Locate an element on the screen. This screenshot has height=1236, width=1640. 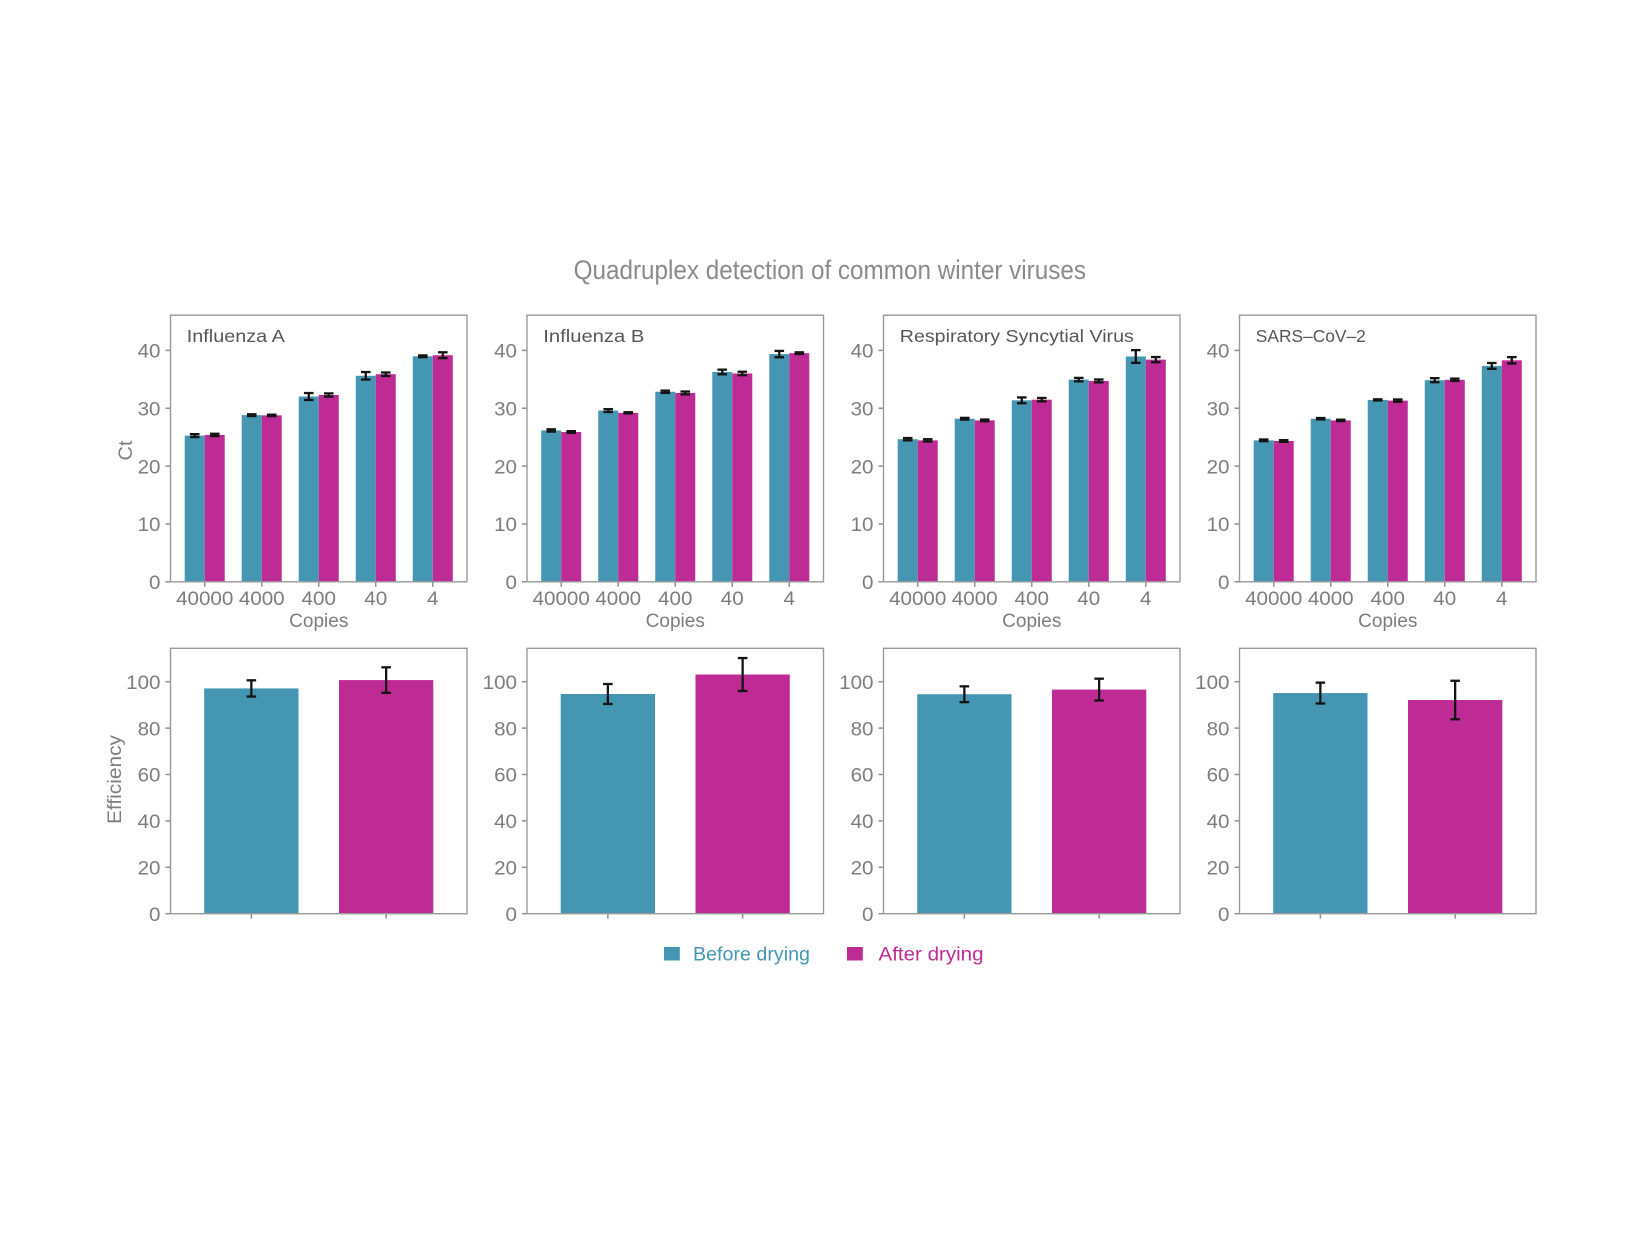
svg-text: Influenza B is located at coordinates (593, 336).